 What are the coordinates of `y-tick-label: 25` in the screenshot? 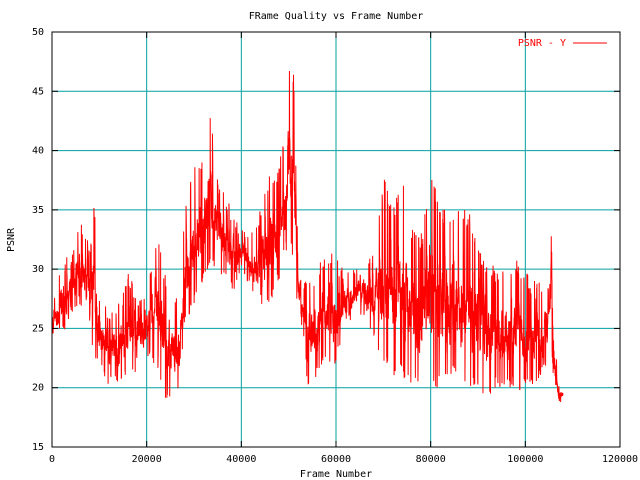 It's located at (38, 328).